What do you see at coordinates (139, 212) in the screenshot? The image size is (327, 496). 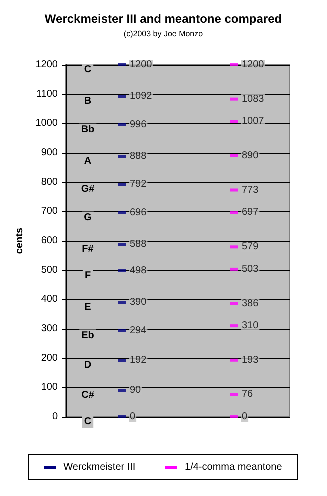 I see `data-label: 696` at bounding box center [139, 212].